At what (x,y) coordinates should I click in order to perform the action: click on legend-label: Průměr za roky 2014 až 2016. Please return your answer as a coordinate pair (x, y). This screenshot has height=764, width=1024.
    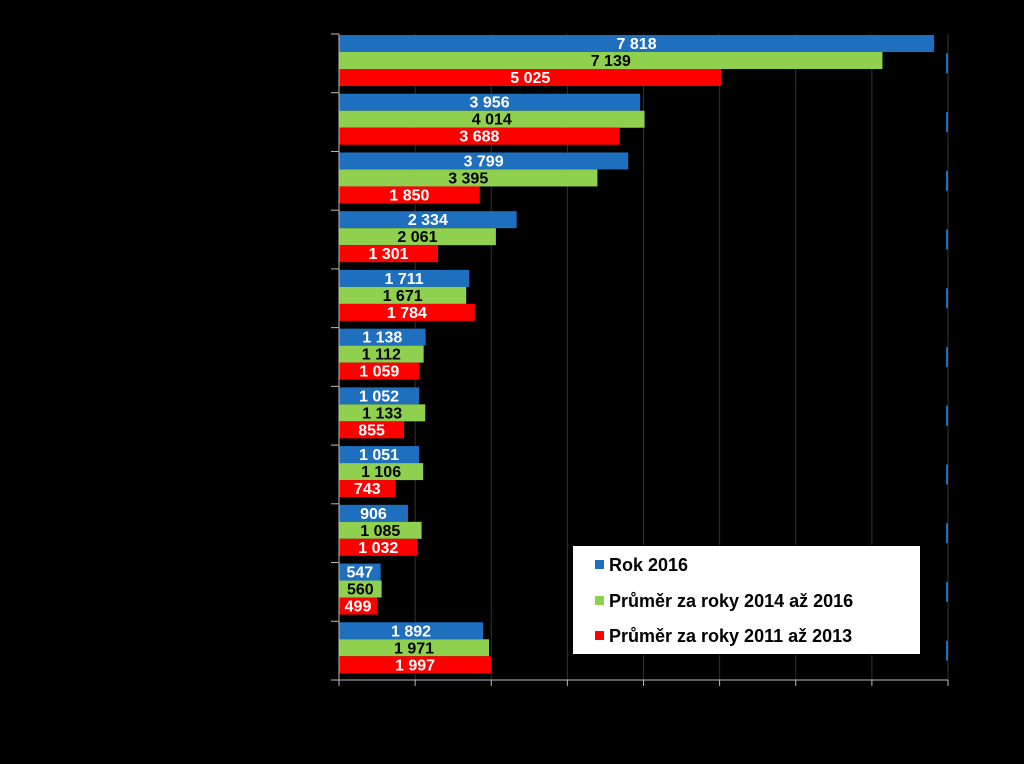
    Looking at the image, I should click on (731, 601).